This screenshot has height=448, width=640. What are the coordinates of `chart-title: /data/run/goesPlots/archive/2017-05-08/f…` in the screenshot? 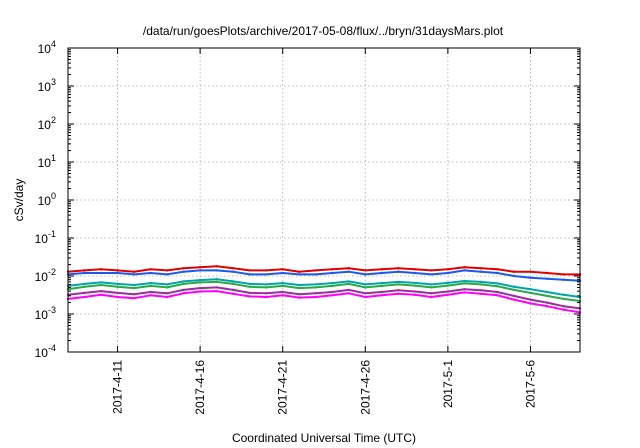 It's located at (323, 31).